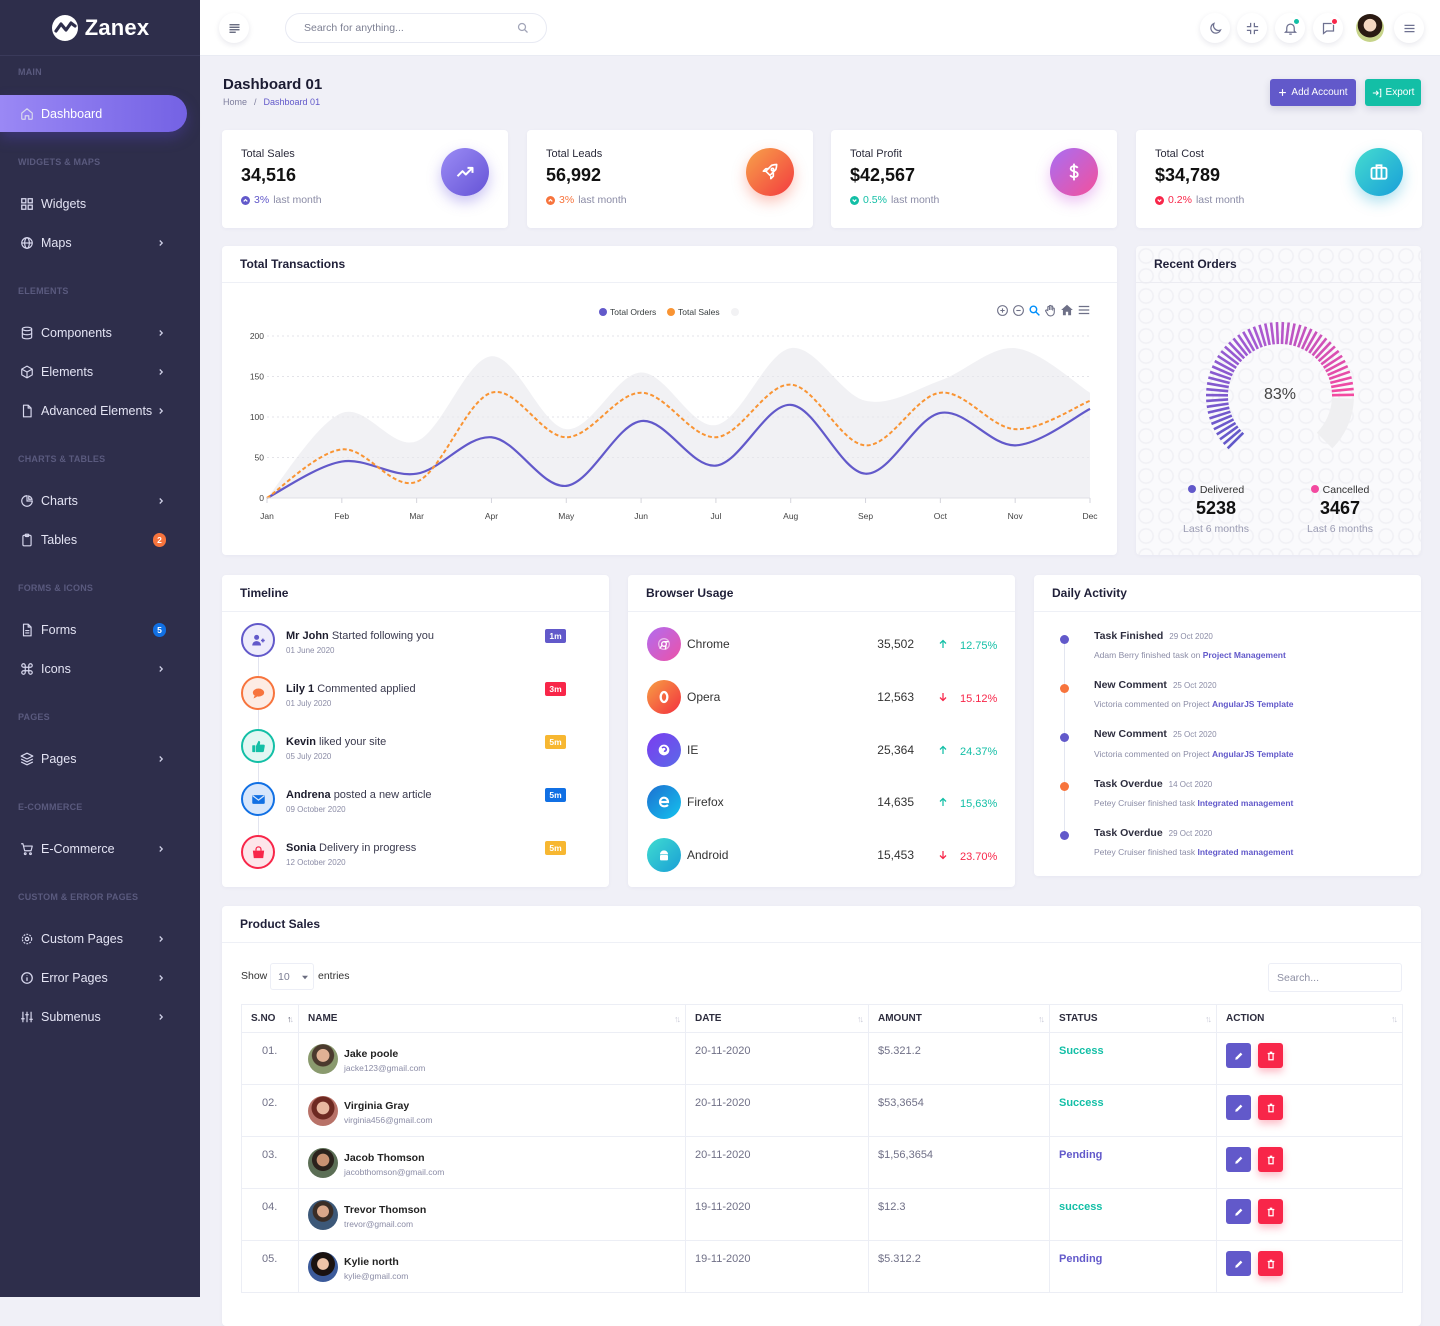  I want to click on selection-zoom-icon, so click(1034, 310).